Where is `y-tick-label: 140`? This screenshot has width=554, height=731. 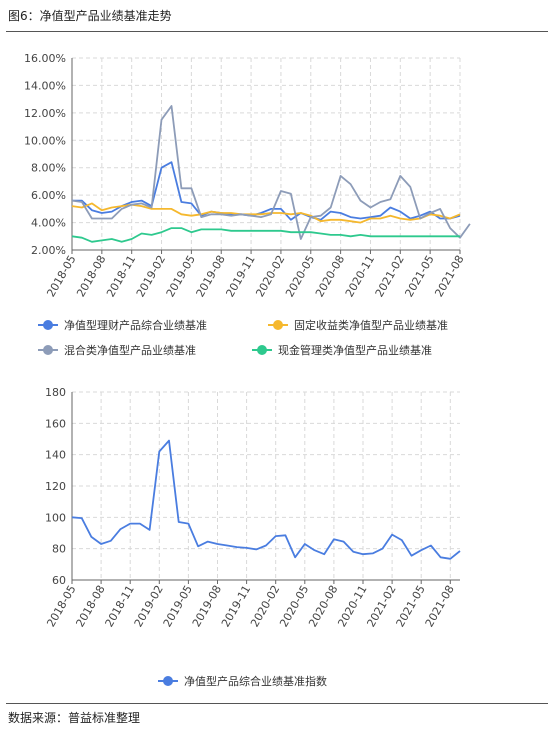 y-tick-label: 140 is located at coordinates (55, 455).